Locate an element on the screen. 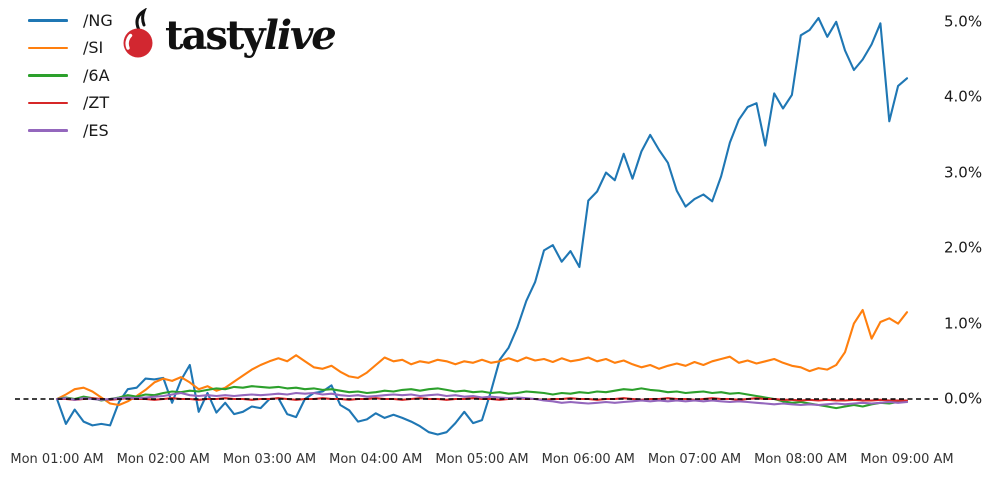  logo-text-tasty: tasty is located at coordinates (215, 35).